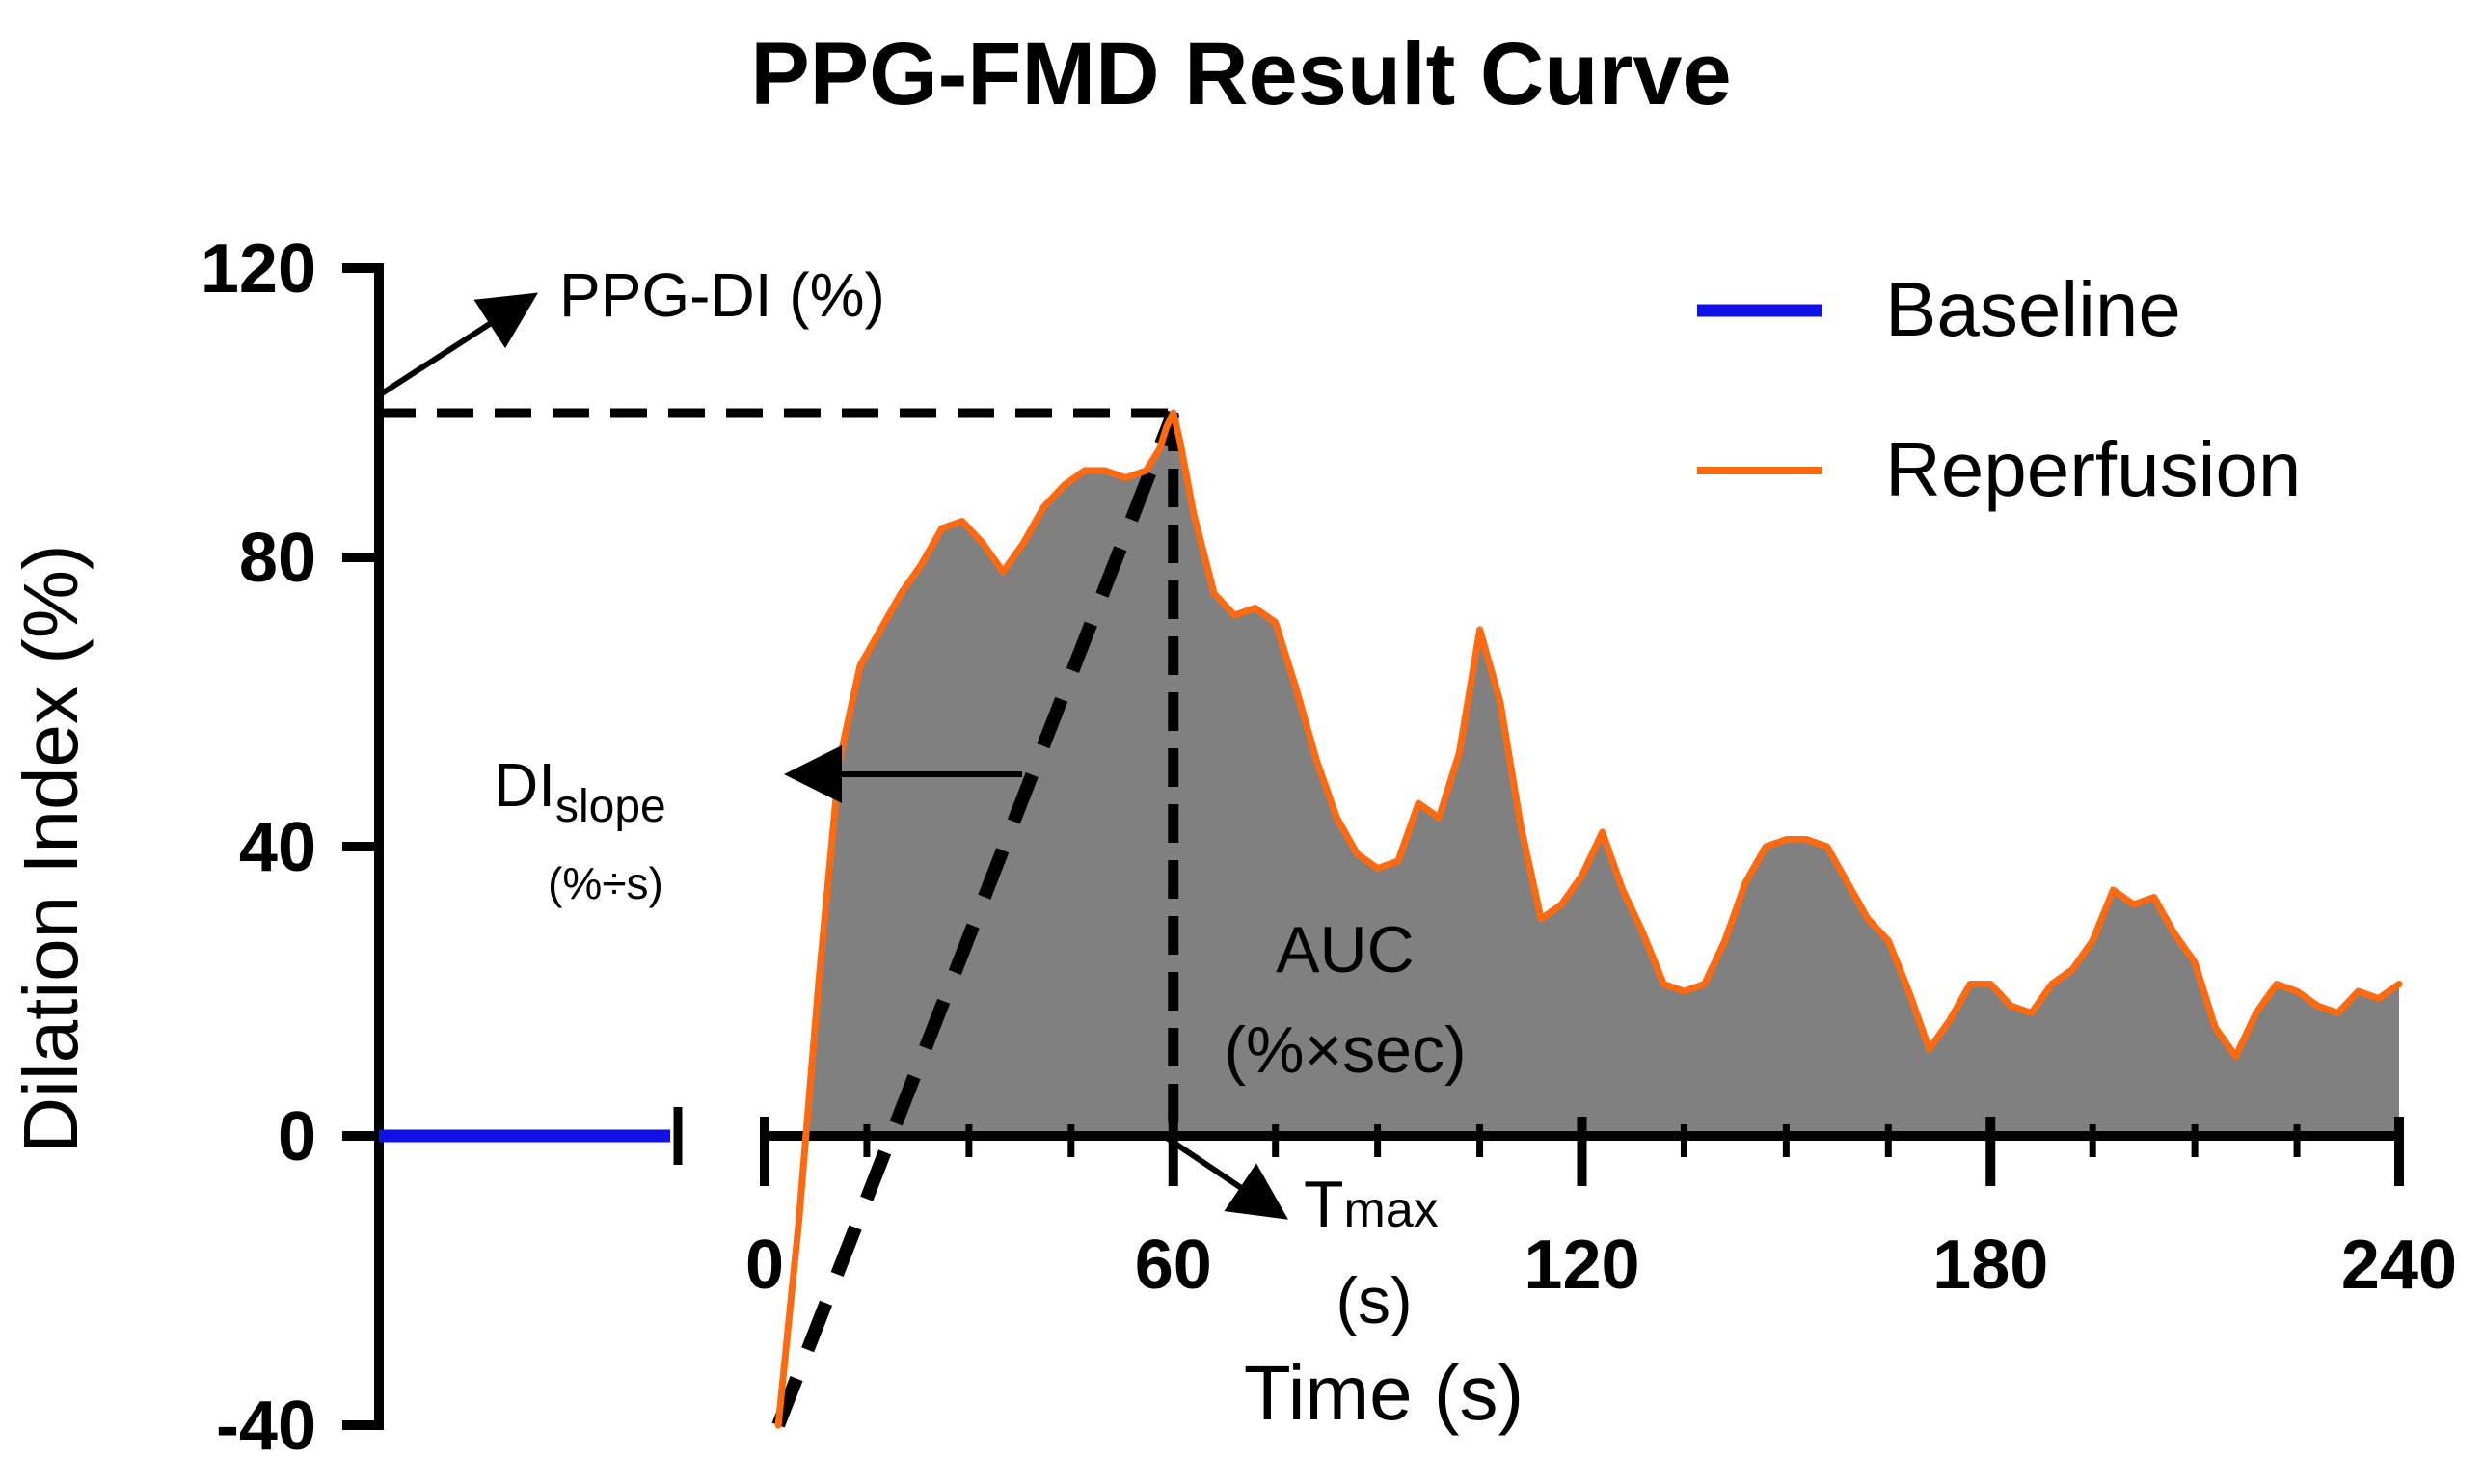 This screenshot has width=2483, height=1484. Describe the element at coordinates (458, 345) in the screenshot. I see `ppg-di-arrow` at that location.